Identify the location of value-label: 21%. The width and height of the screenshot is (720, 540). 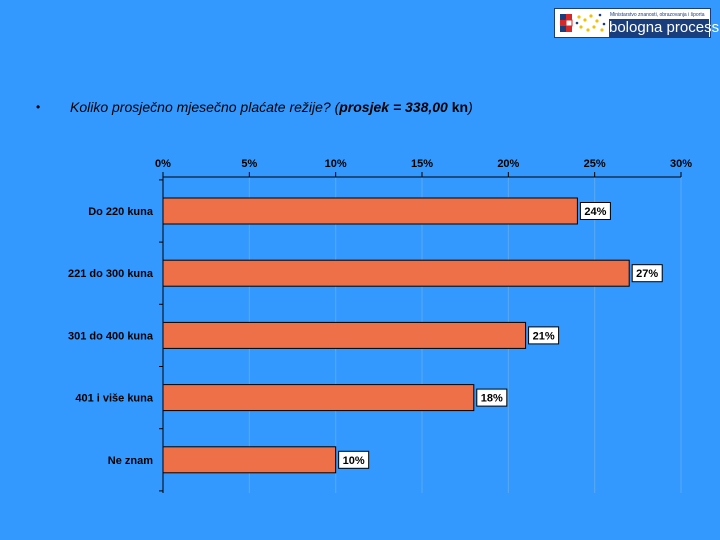
(544, 336).